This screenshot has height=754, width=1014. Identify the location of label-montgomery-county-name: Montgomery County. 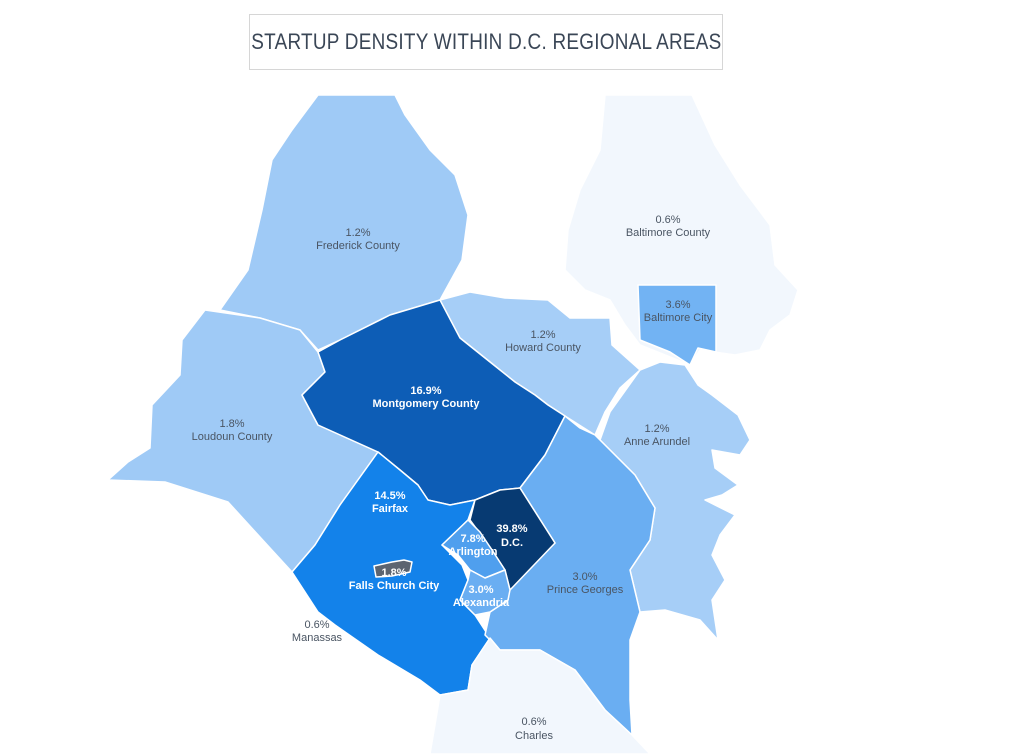
(427, 404).